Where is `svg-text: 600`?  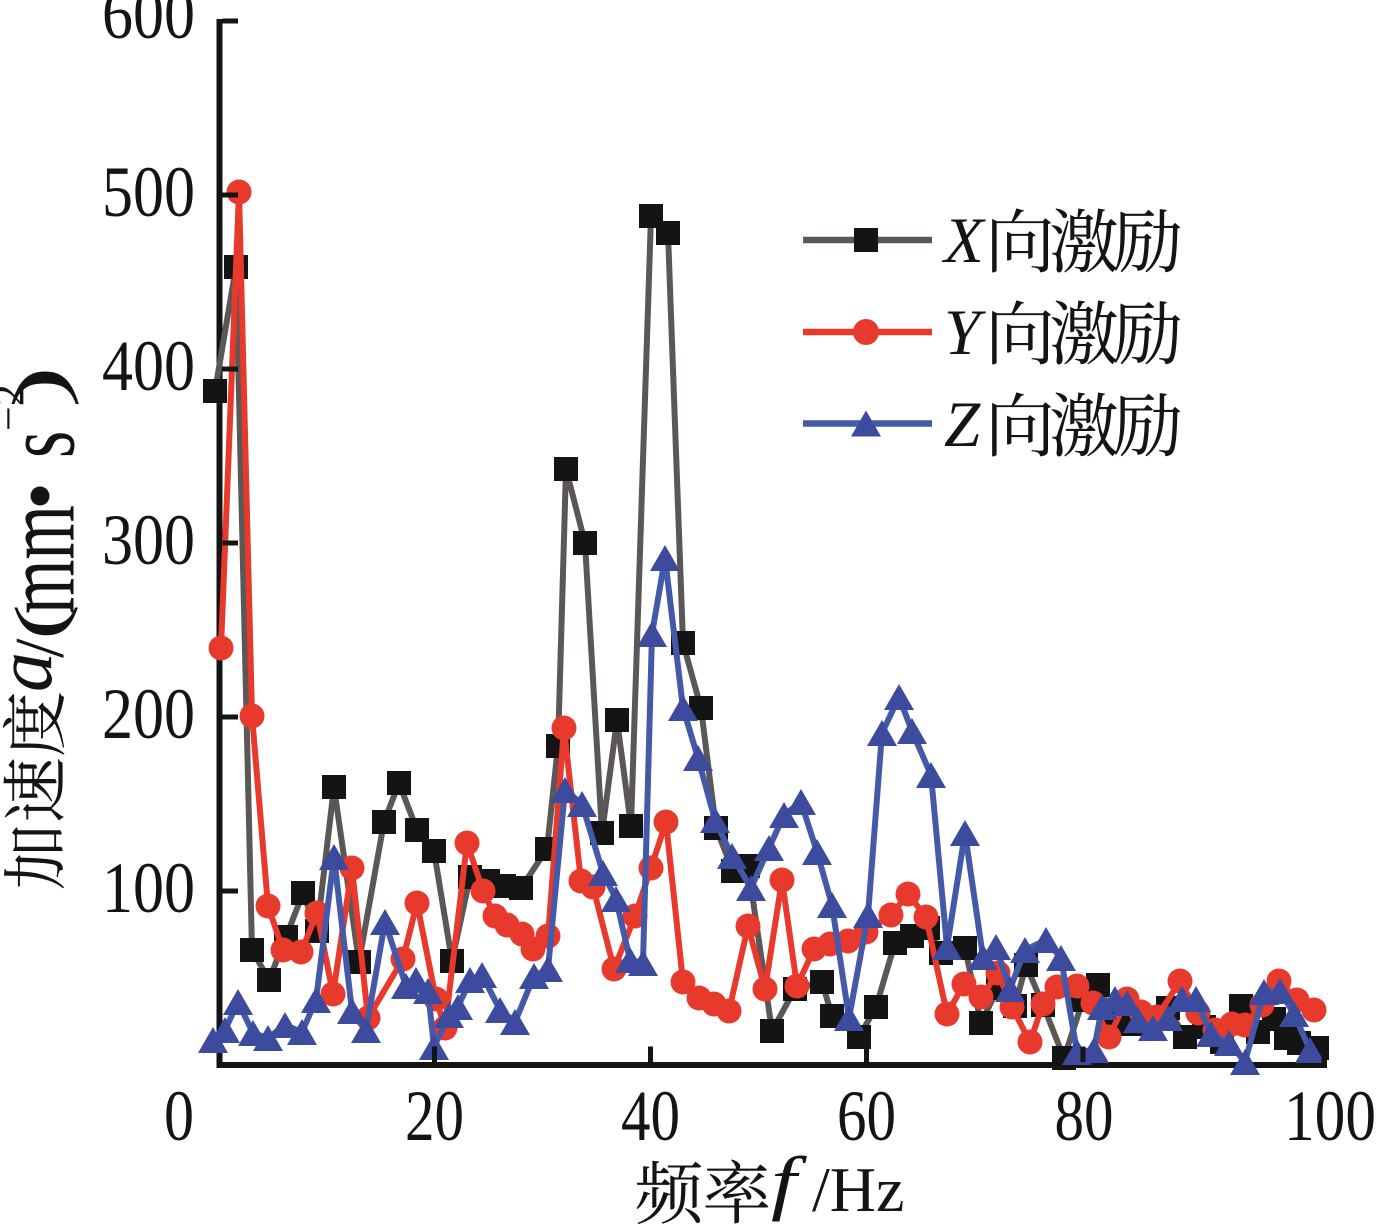 svg-text: 600 is located at coordinates (148, 27).